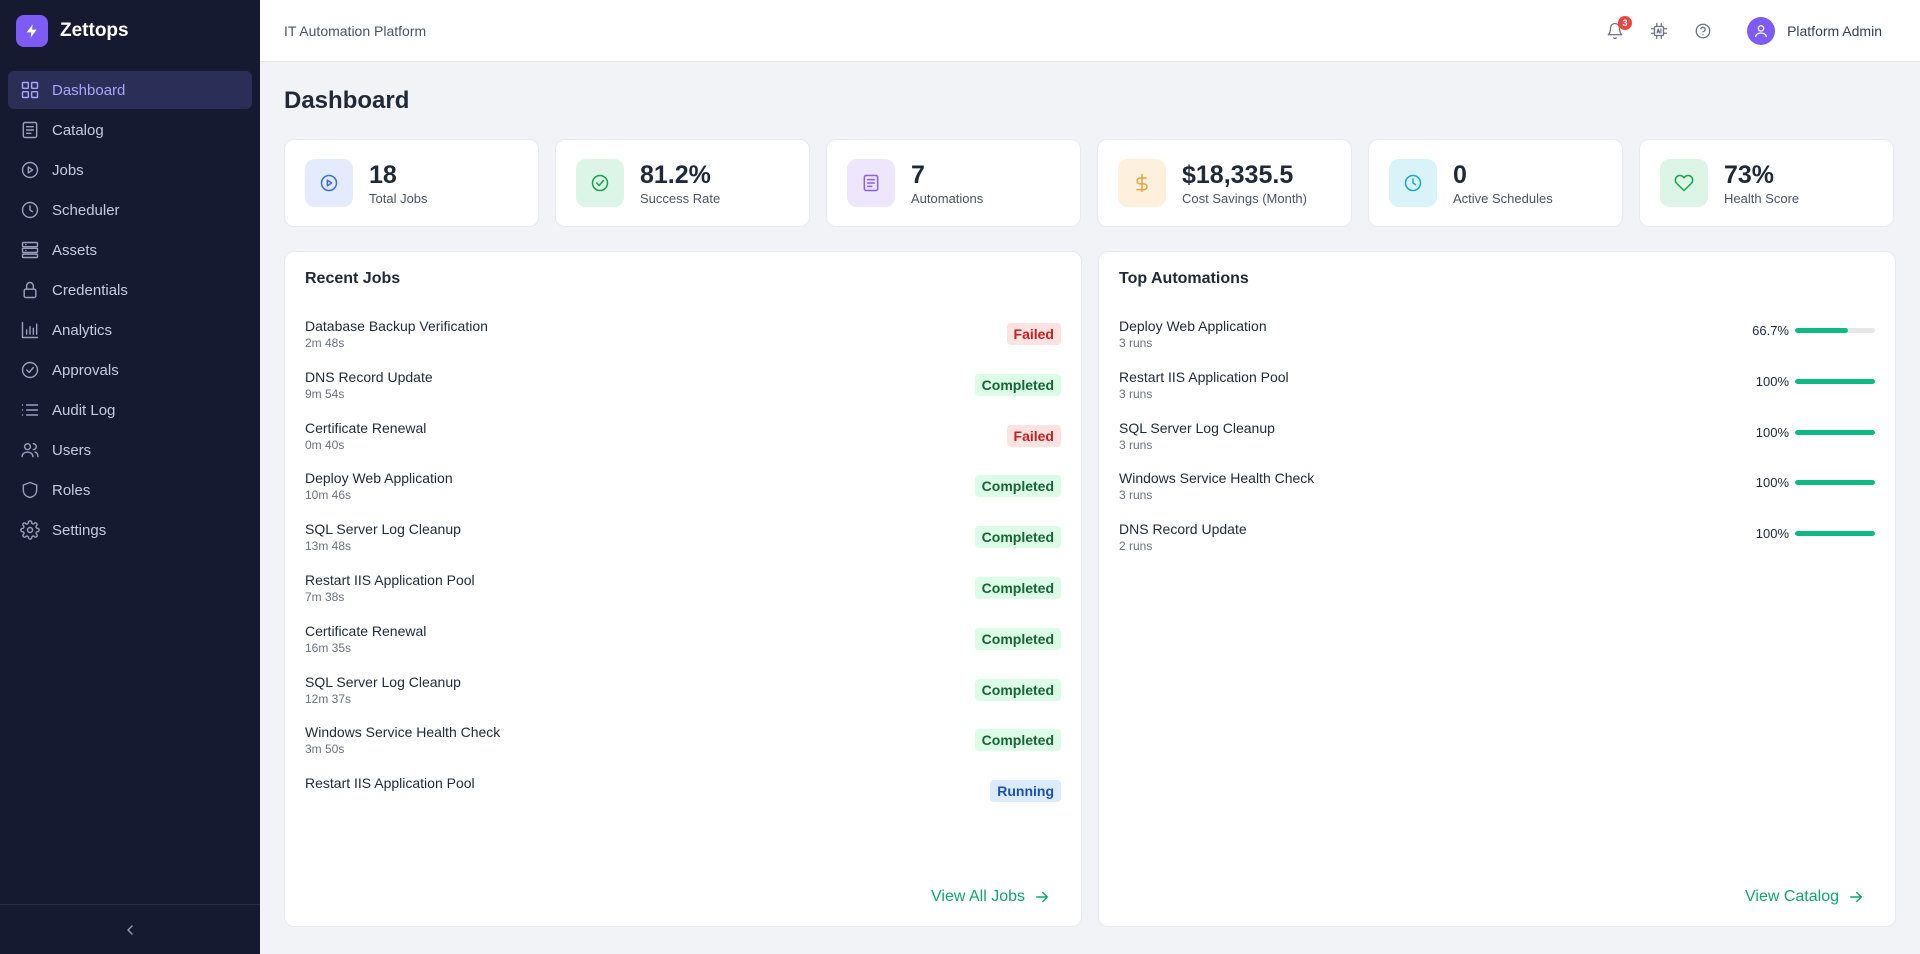 The width and height of the screenshot is (1920, 954). What do you see at coordinates (1805, 897) in the screenshot?
I see `view-catalog-link: View Catalog` at bounding box center [1805, 897].